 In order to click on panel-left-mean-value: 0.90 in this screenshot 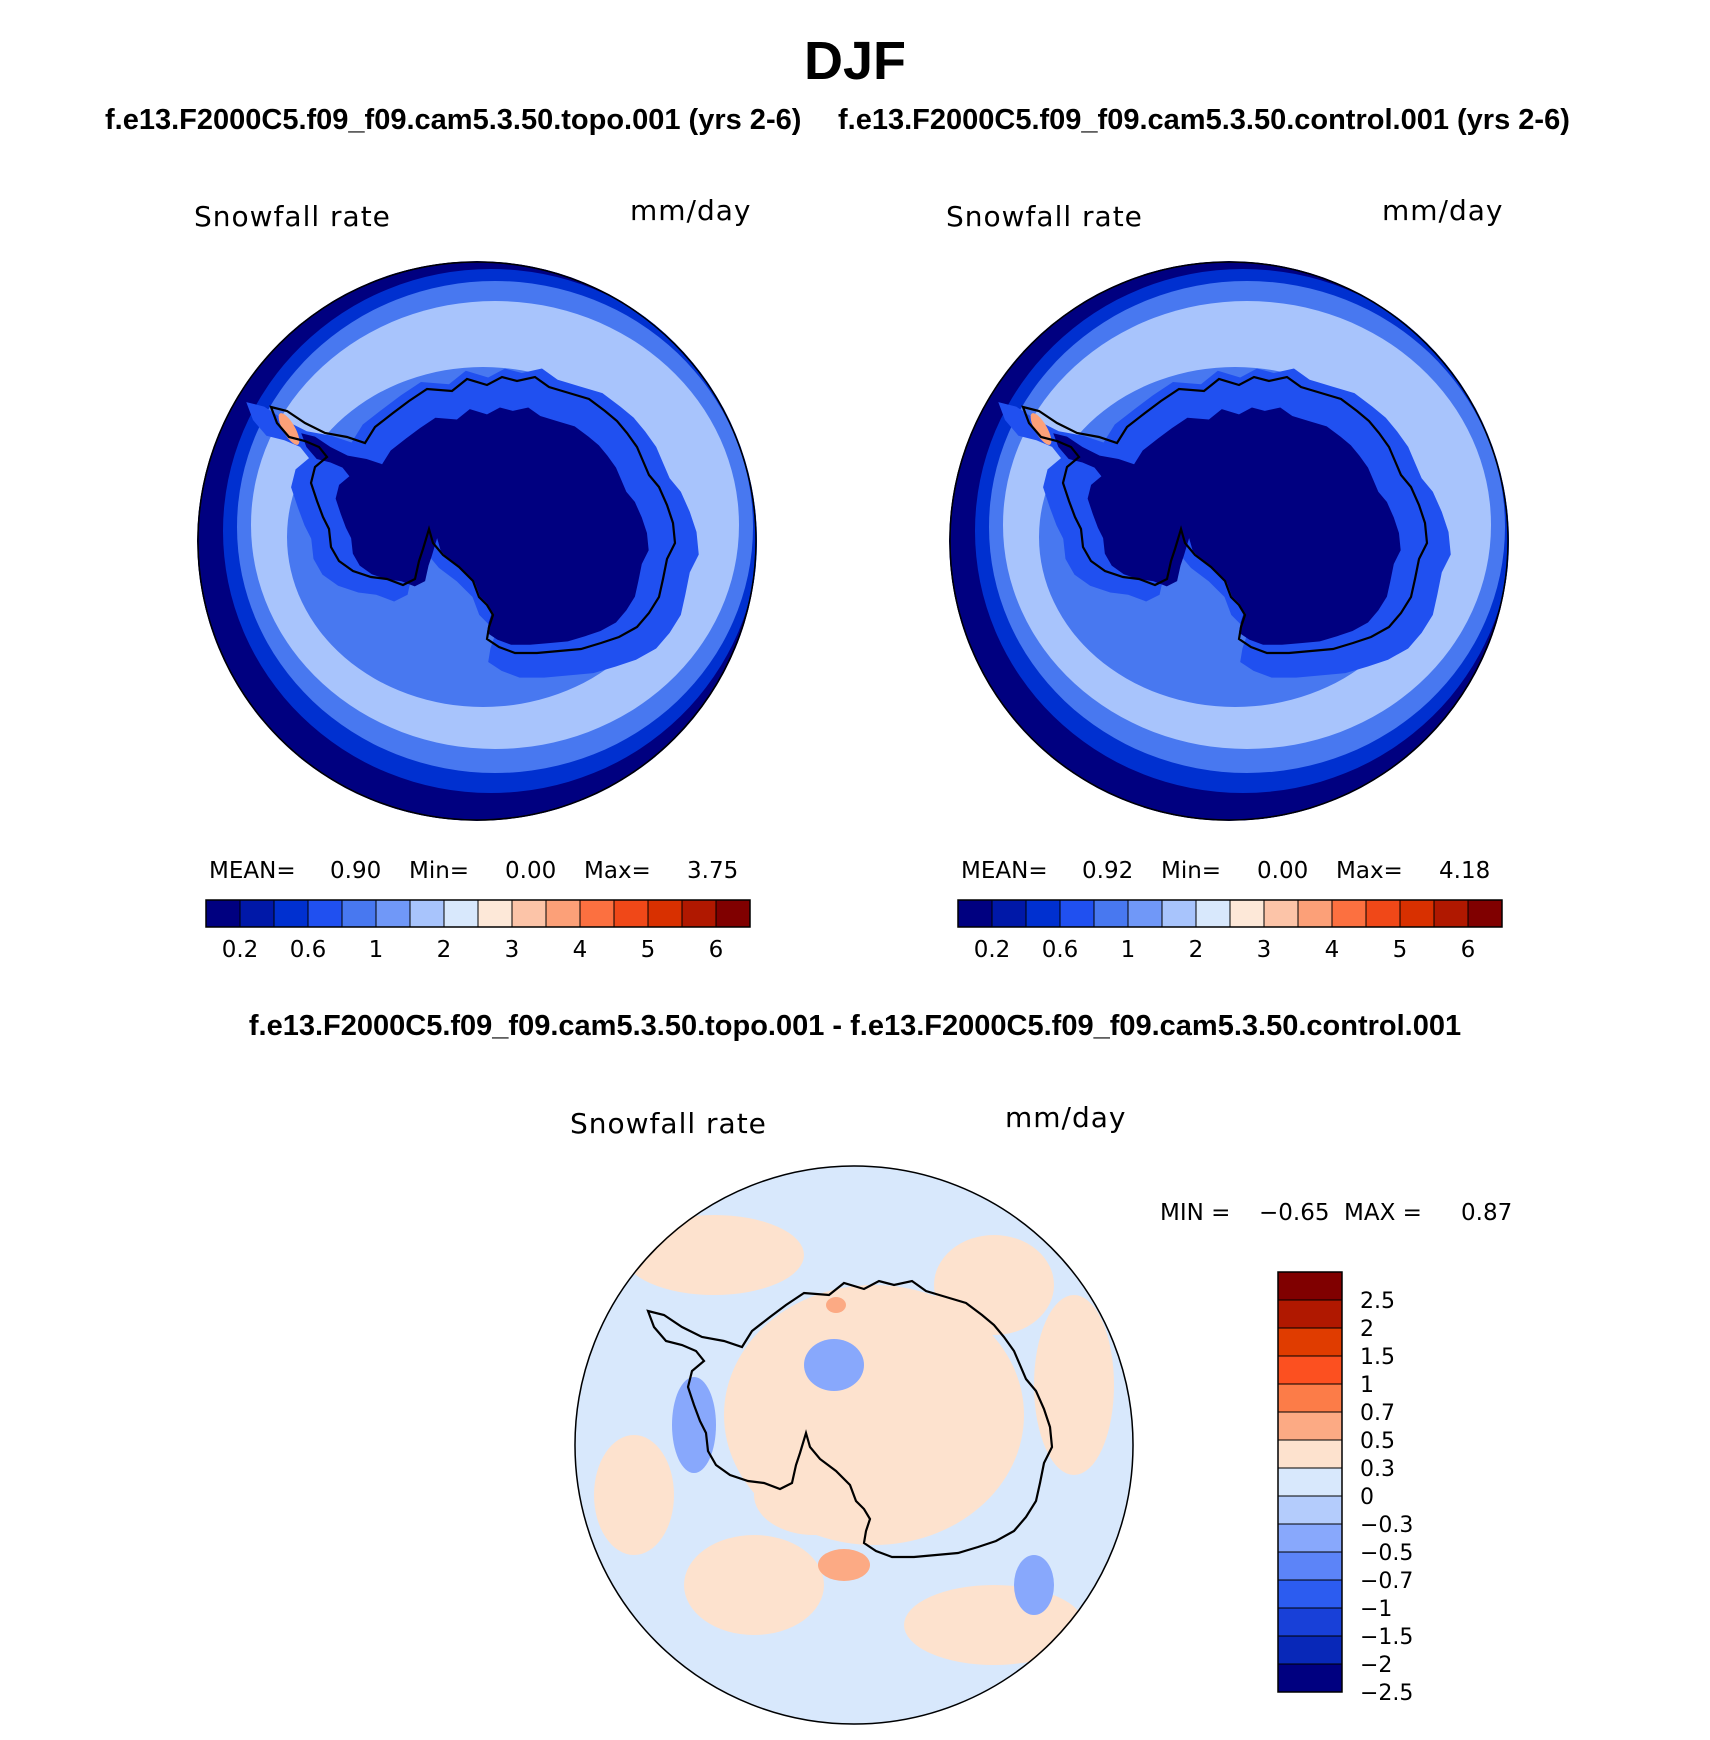, I will do `click(356, 871)`.